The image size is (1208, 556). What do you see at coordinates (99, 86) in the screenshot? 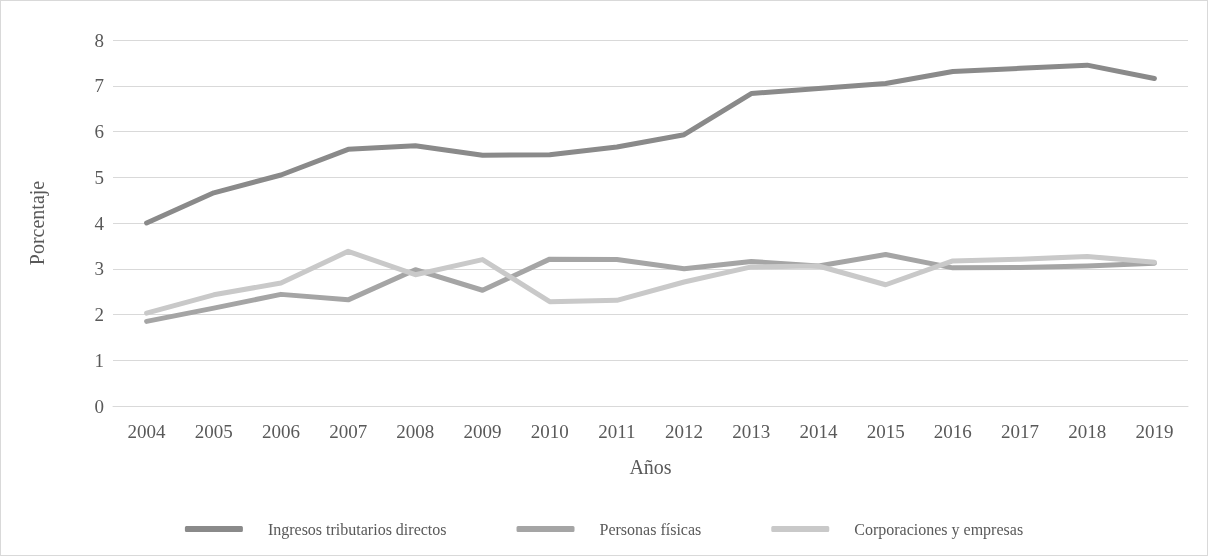
I see `y-tick-label: 7` at bounding box center [99, 86].